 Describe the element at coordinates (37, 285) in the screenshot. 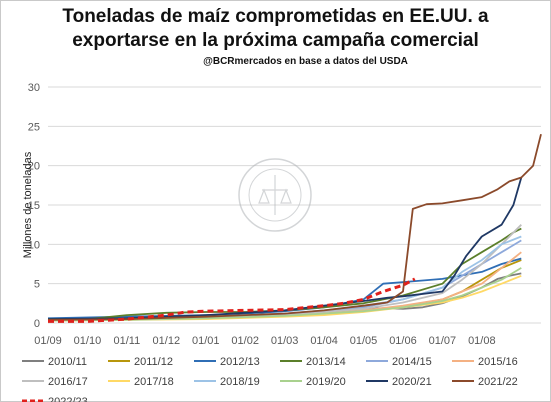

I see `y-tick-label: 5` at that location.